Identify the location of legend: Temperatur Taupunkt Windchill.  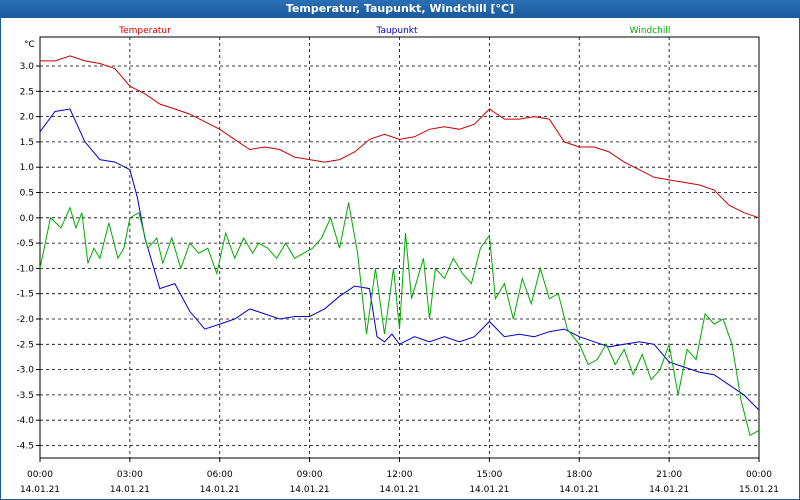
(394, 31).